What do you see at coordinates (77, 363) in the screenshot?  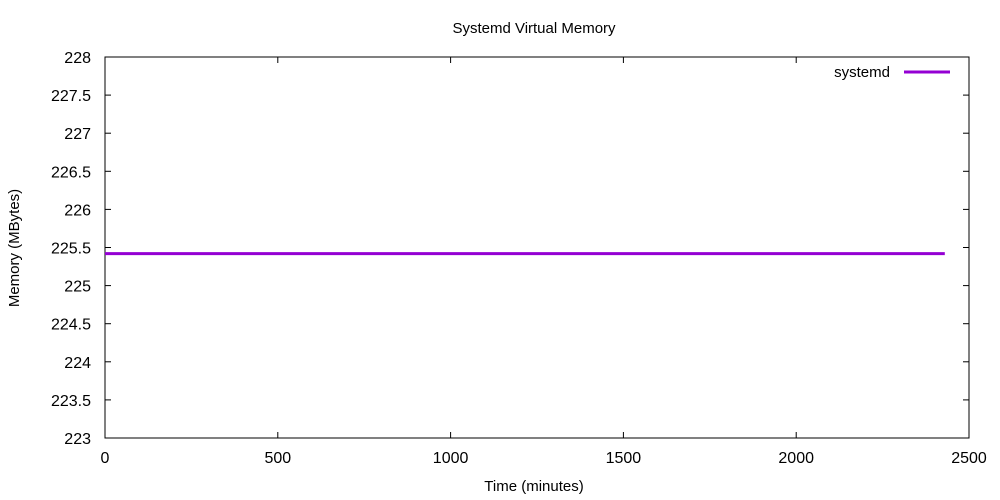 I see `y-tick-label: 224` at bounding box center [77, 363].